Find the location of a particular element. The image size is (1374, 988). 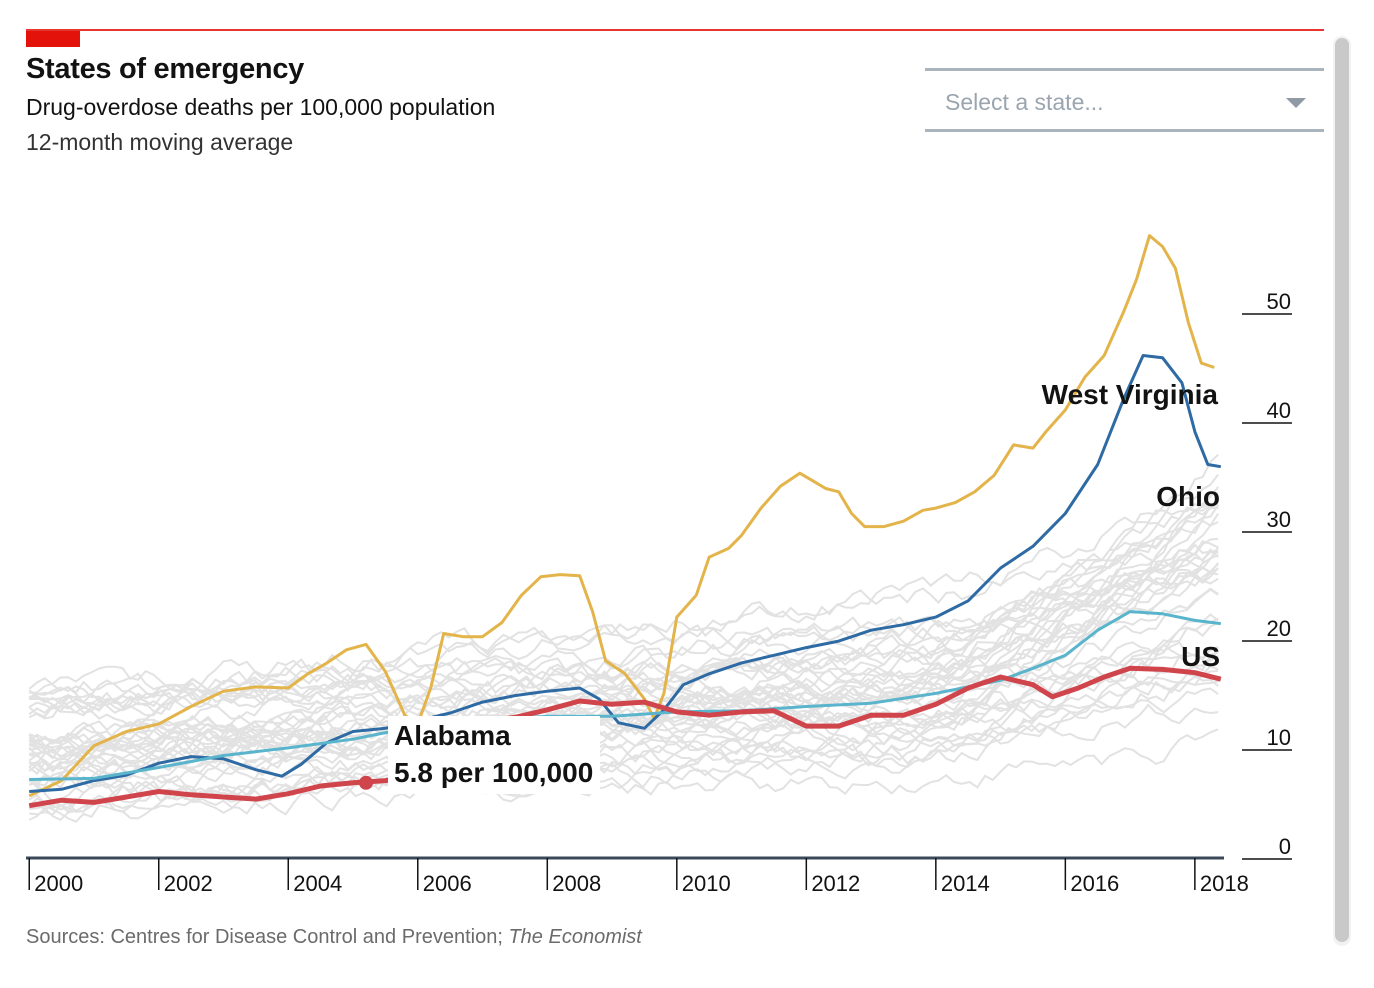

tooltip-point is located at coordinates (365, 782).